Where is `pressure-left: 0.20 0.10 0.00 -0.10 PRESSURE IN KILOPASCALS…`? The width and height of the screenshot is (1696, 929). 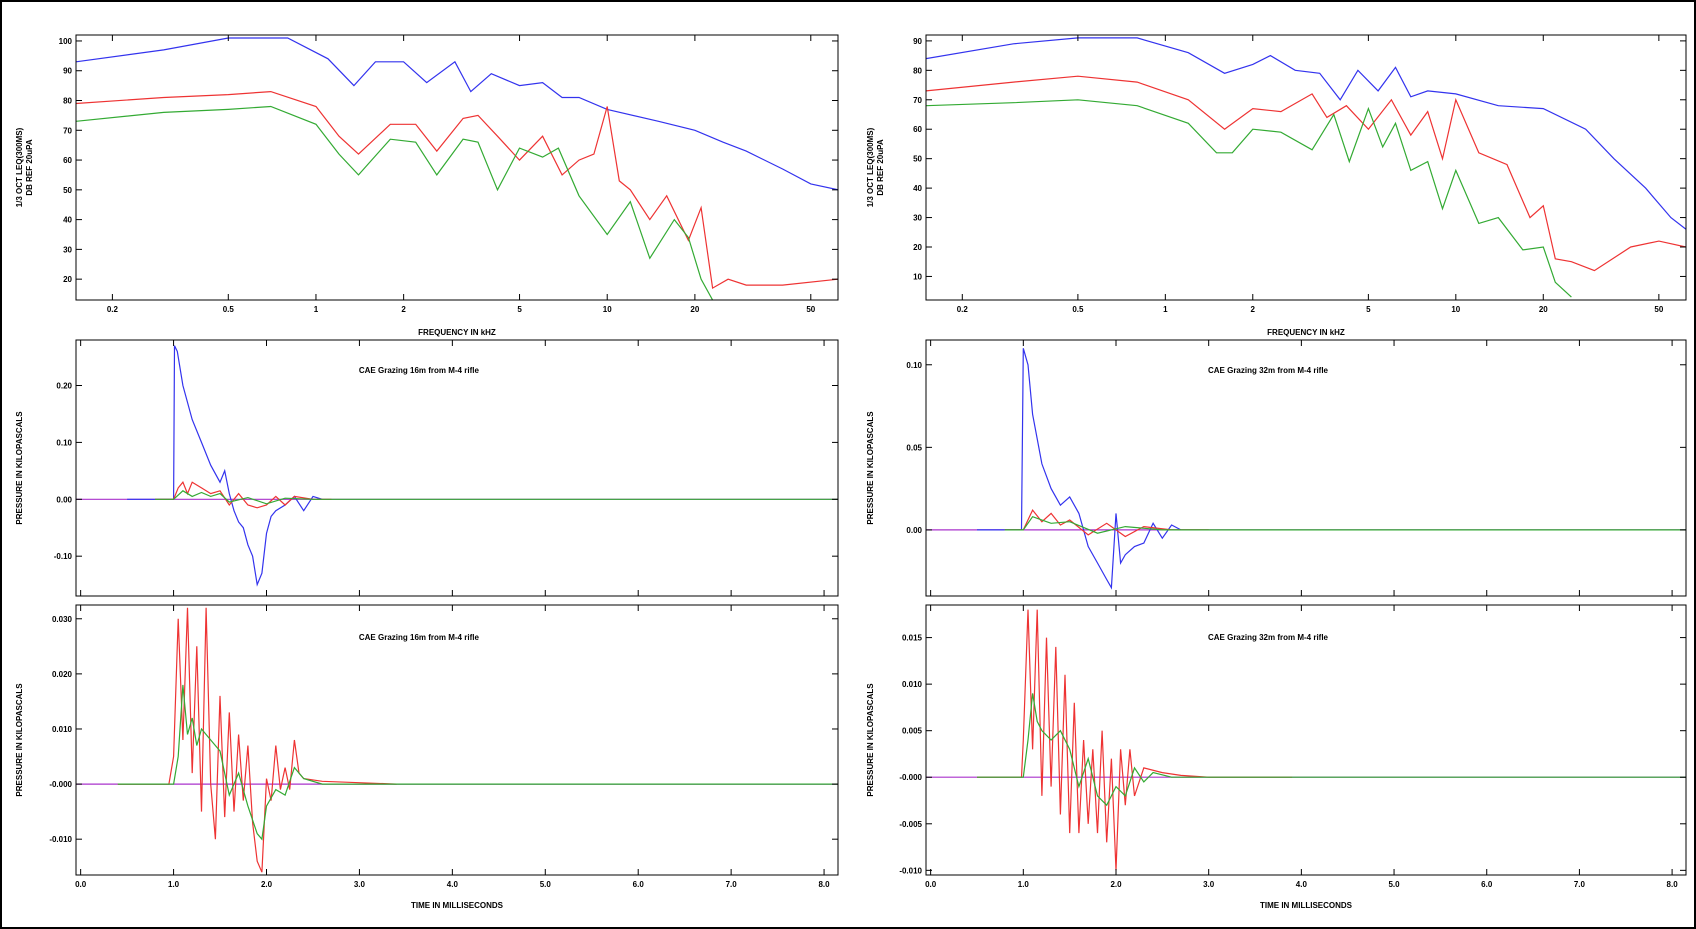 pressure-left: 0.20 0.10 0.00 -0.10 PRESSURE IN KILOPASCALS… is located at coordinates (427, 468).